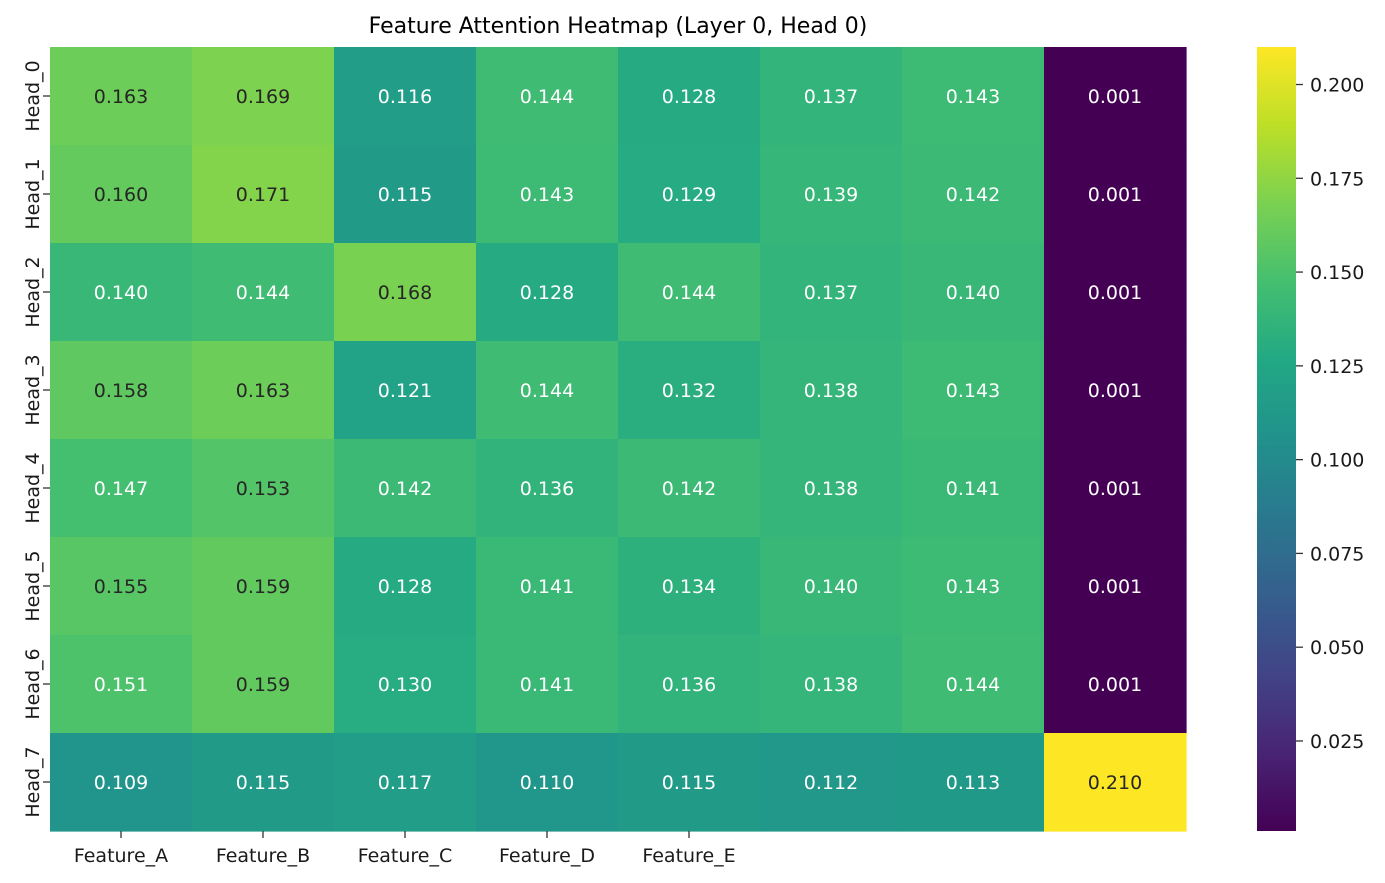 This screenshot has width=1385, height=883. Describe the element at coordinates (33, 683) in the screenshot. I see `y-tick-label: Head_6` at that location.